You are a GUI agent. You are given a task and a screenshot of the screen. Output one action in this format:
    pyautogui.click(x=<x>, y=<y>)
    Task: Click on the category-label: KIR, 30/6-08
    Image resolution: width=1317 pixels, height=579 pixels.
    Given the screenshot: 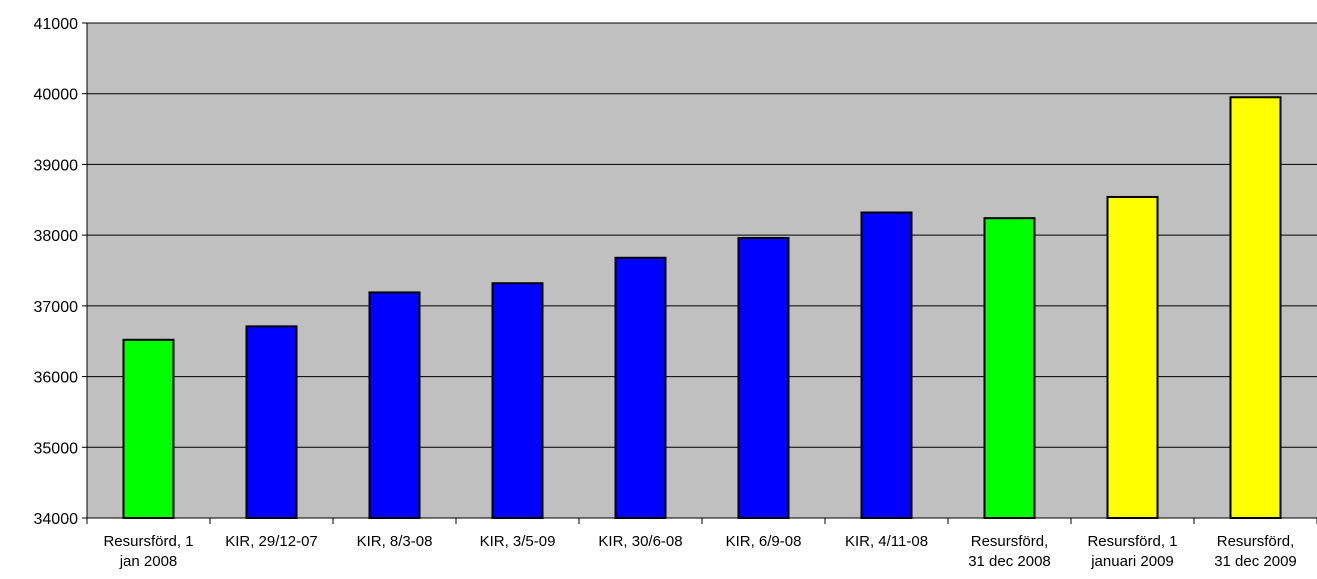 What is the action you would take?
    pyautogui.click(x=640, y=541)
    